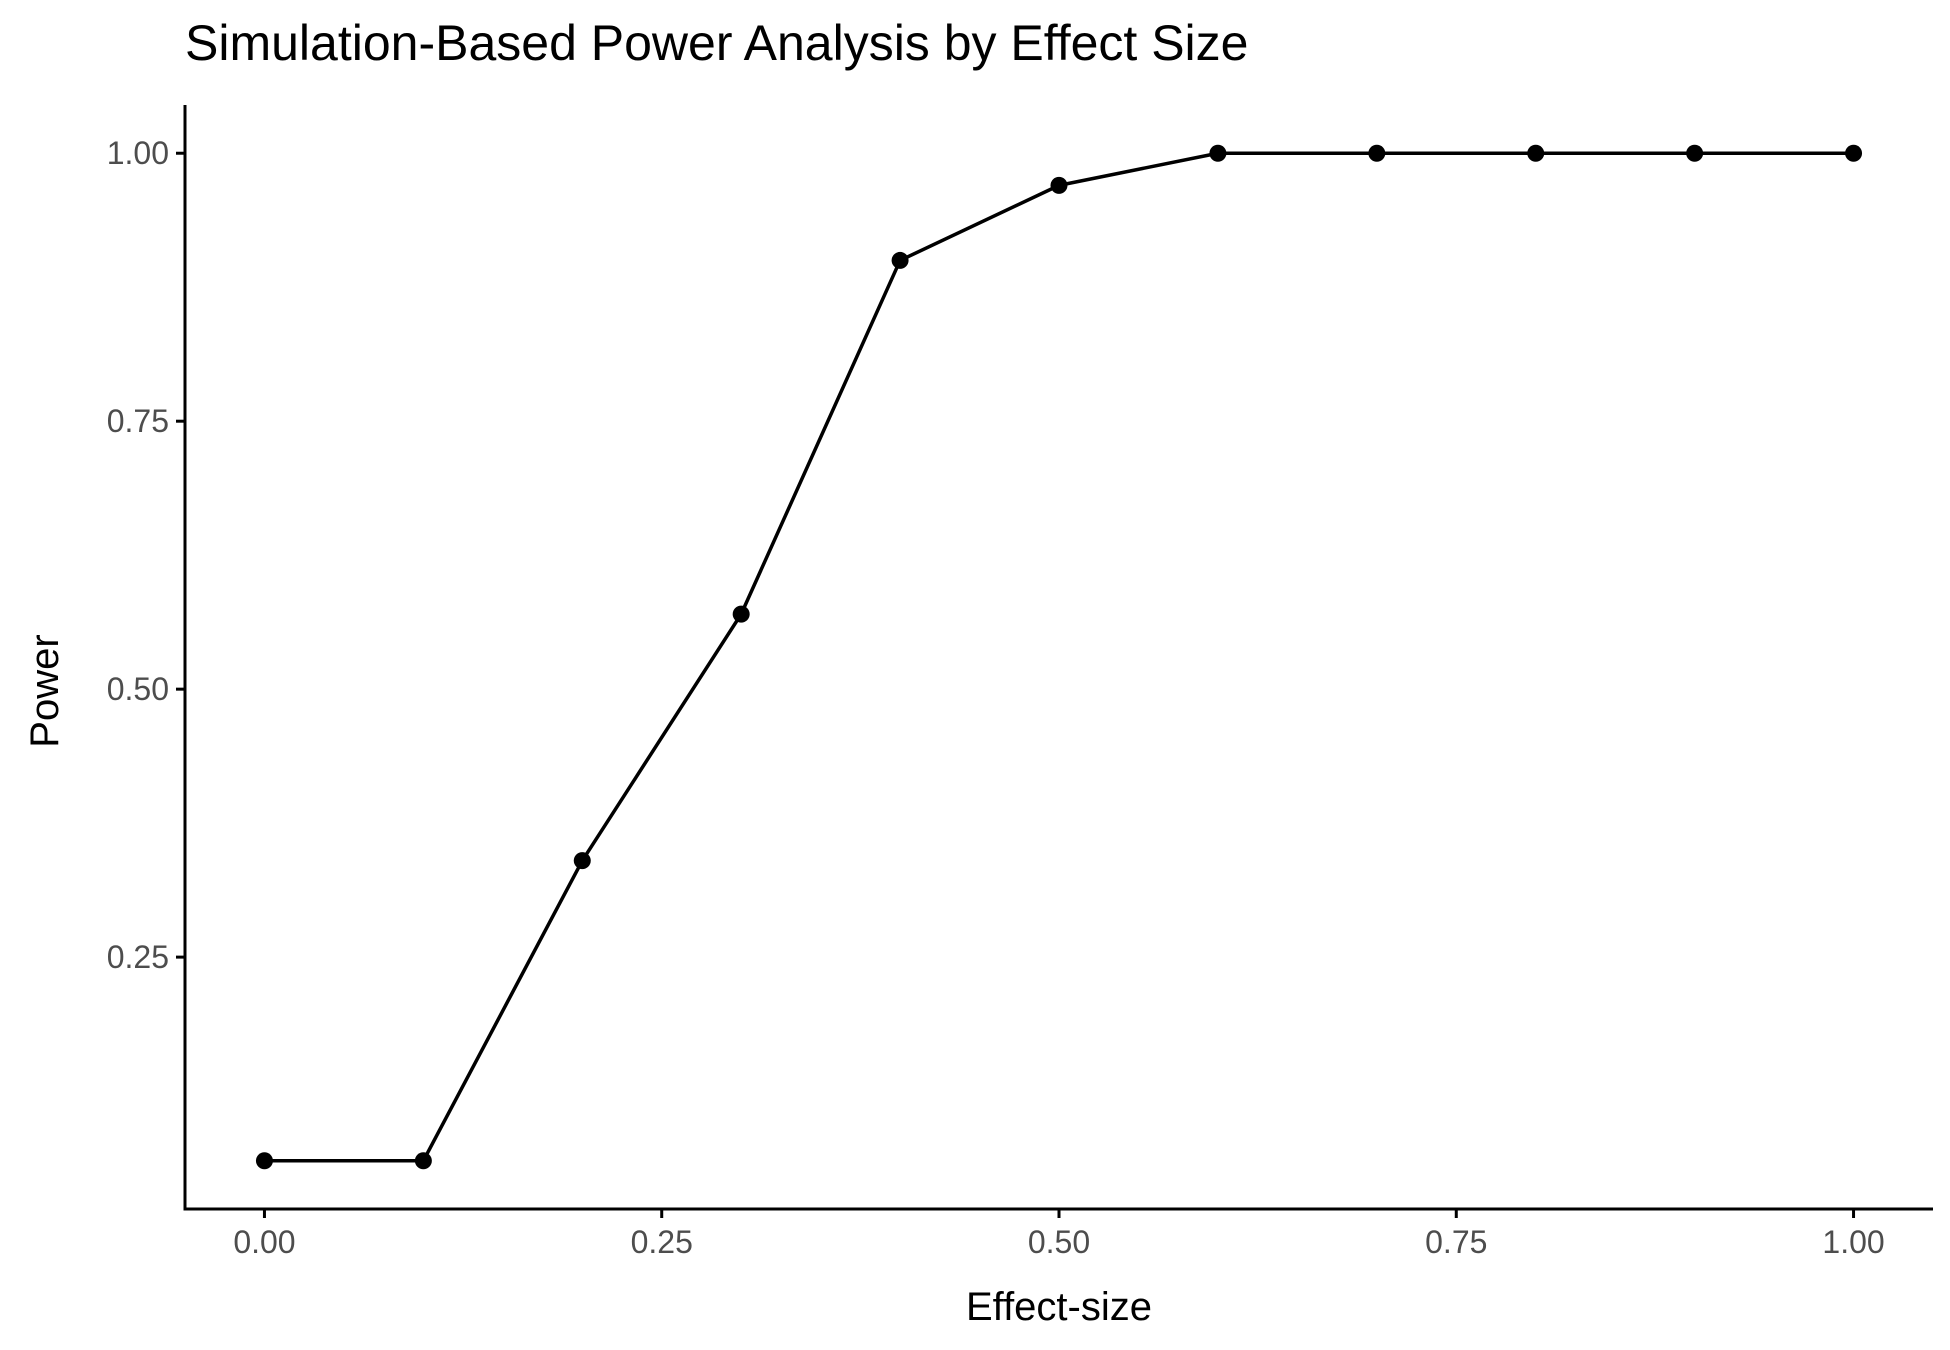 Image resolution: width=1950 pixels, height=1350 pixels. What do you see at coordinates (147, 658) in the screenshot?
I see `y-axis: 0.25 0.50 0.75 1.00` at bounding box center [147, 658].